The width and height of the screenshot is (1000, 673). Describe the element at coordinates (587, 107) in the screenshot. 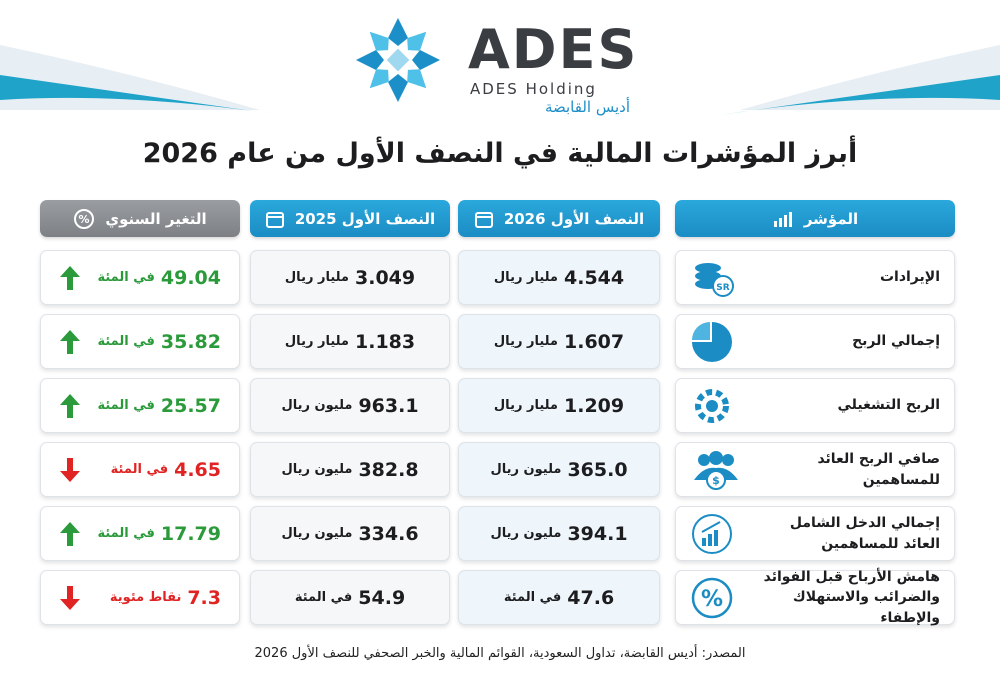

I see `brand-ar: أديس القابضة` at that location.